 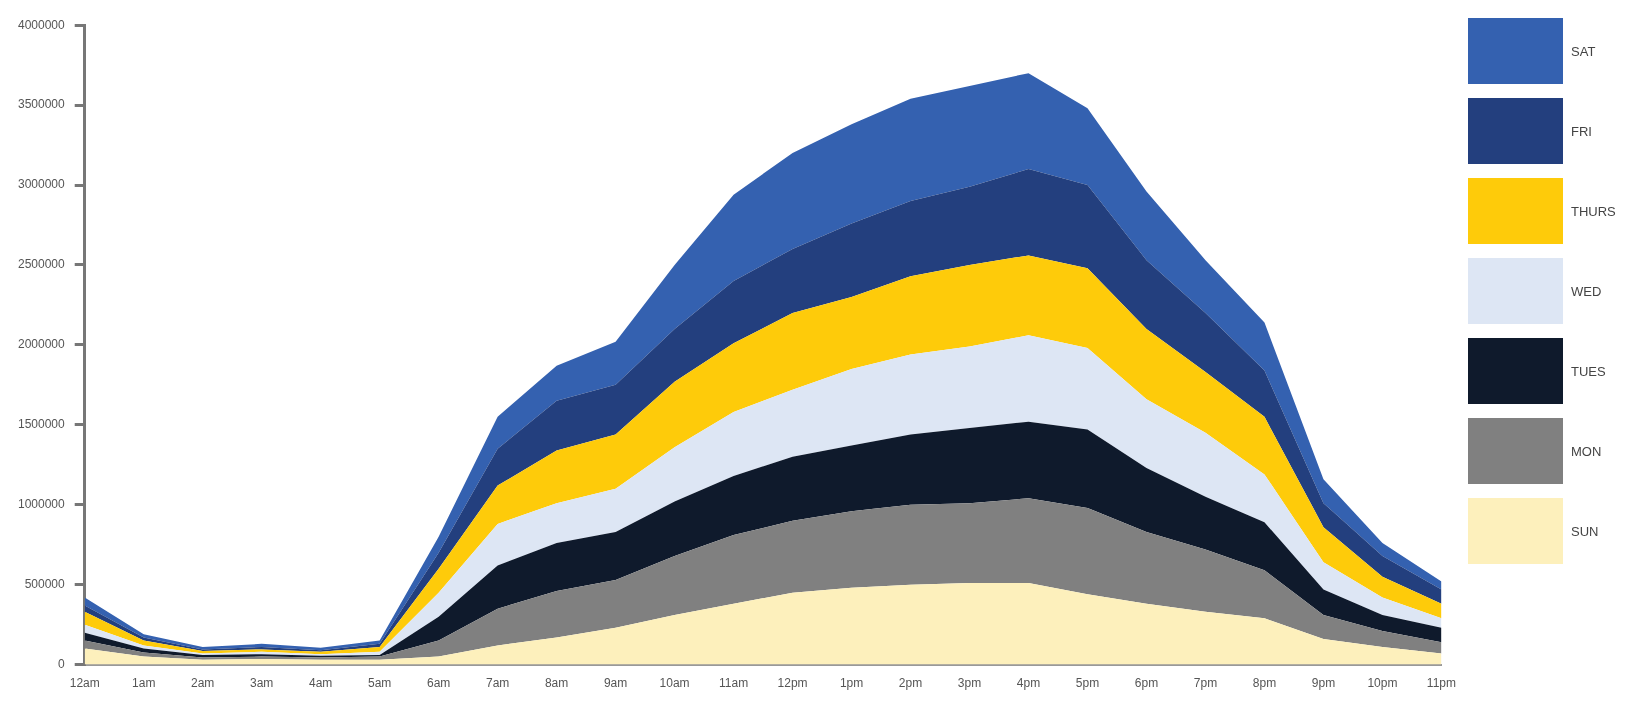 I want to click on y-tick-label: 3000000, so click(x=42, y=184).